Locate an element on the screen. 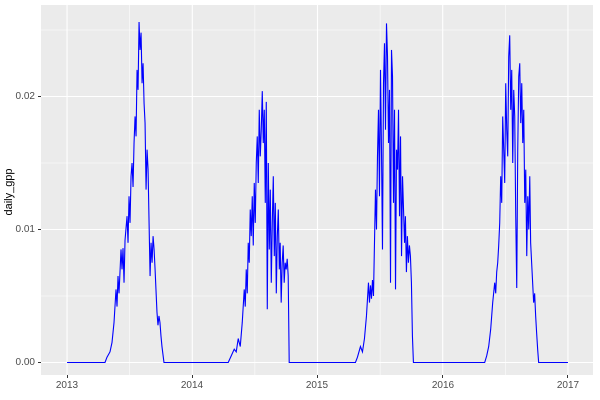 Image resolution: width=600 pixels, height=400 pixels. y-tick-label-0.02: 0.02 is located at coordinates (25, 96).